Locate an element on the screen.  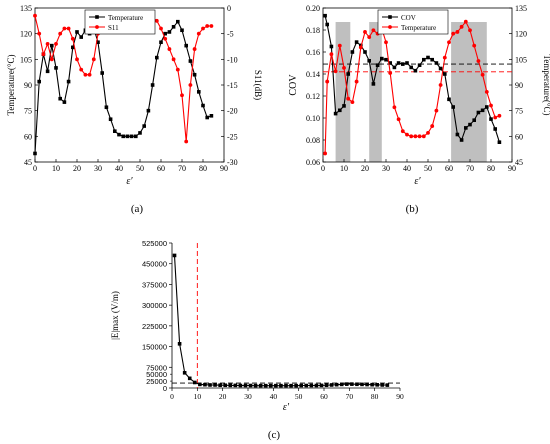
panel-a-y-right-tick-label: -30 is located at coordinates (232, 162).